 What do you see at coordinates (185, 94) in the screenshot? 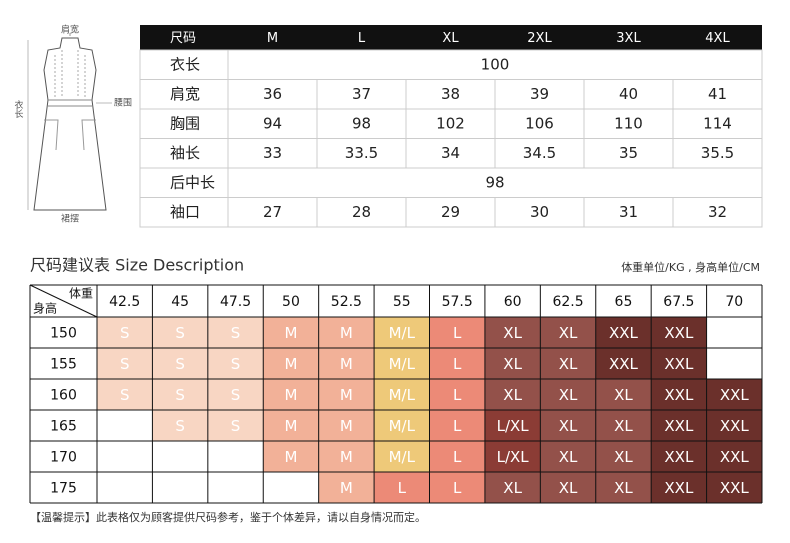
I see `size-row-label: 肩宽` at bounding box center [185, 94].